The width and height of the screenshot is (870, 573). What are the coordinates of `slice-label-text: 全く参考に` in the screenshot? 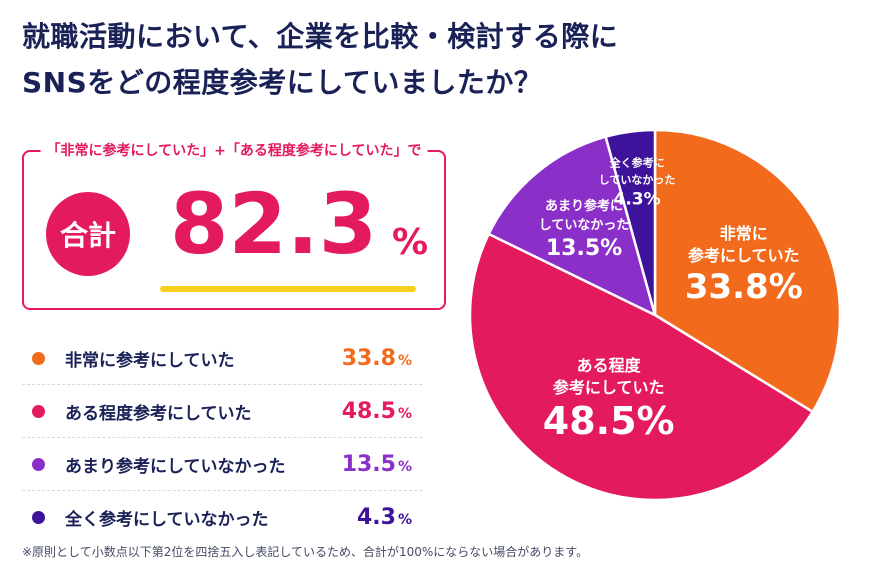 It's located at (637, 163).